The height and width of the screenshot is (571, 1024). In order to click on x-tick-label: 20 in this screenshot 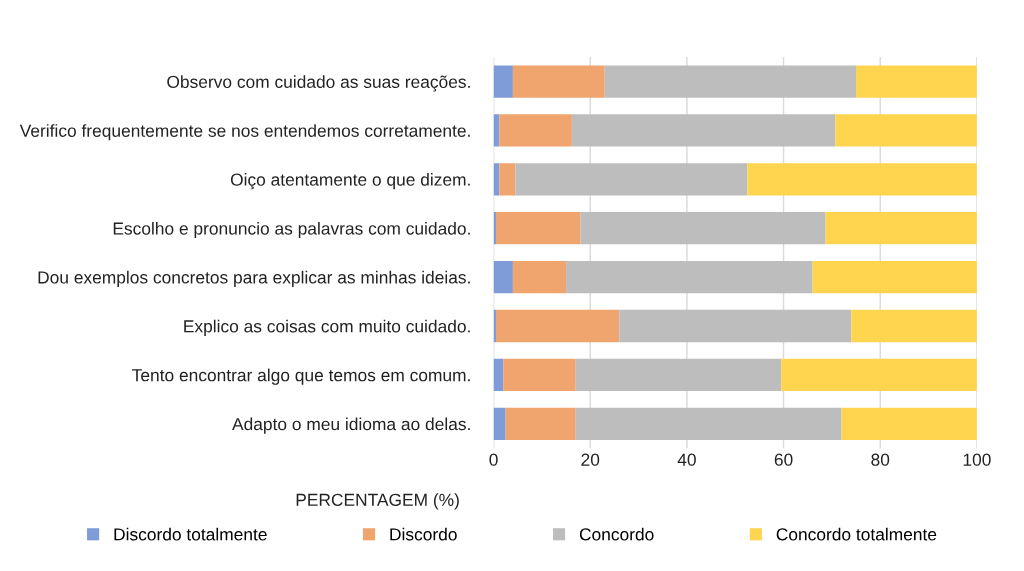, I will do `click(590, 459)`.